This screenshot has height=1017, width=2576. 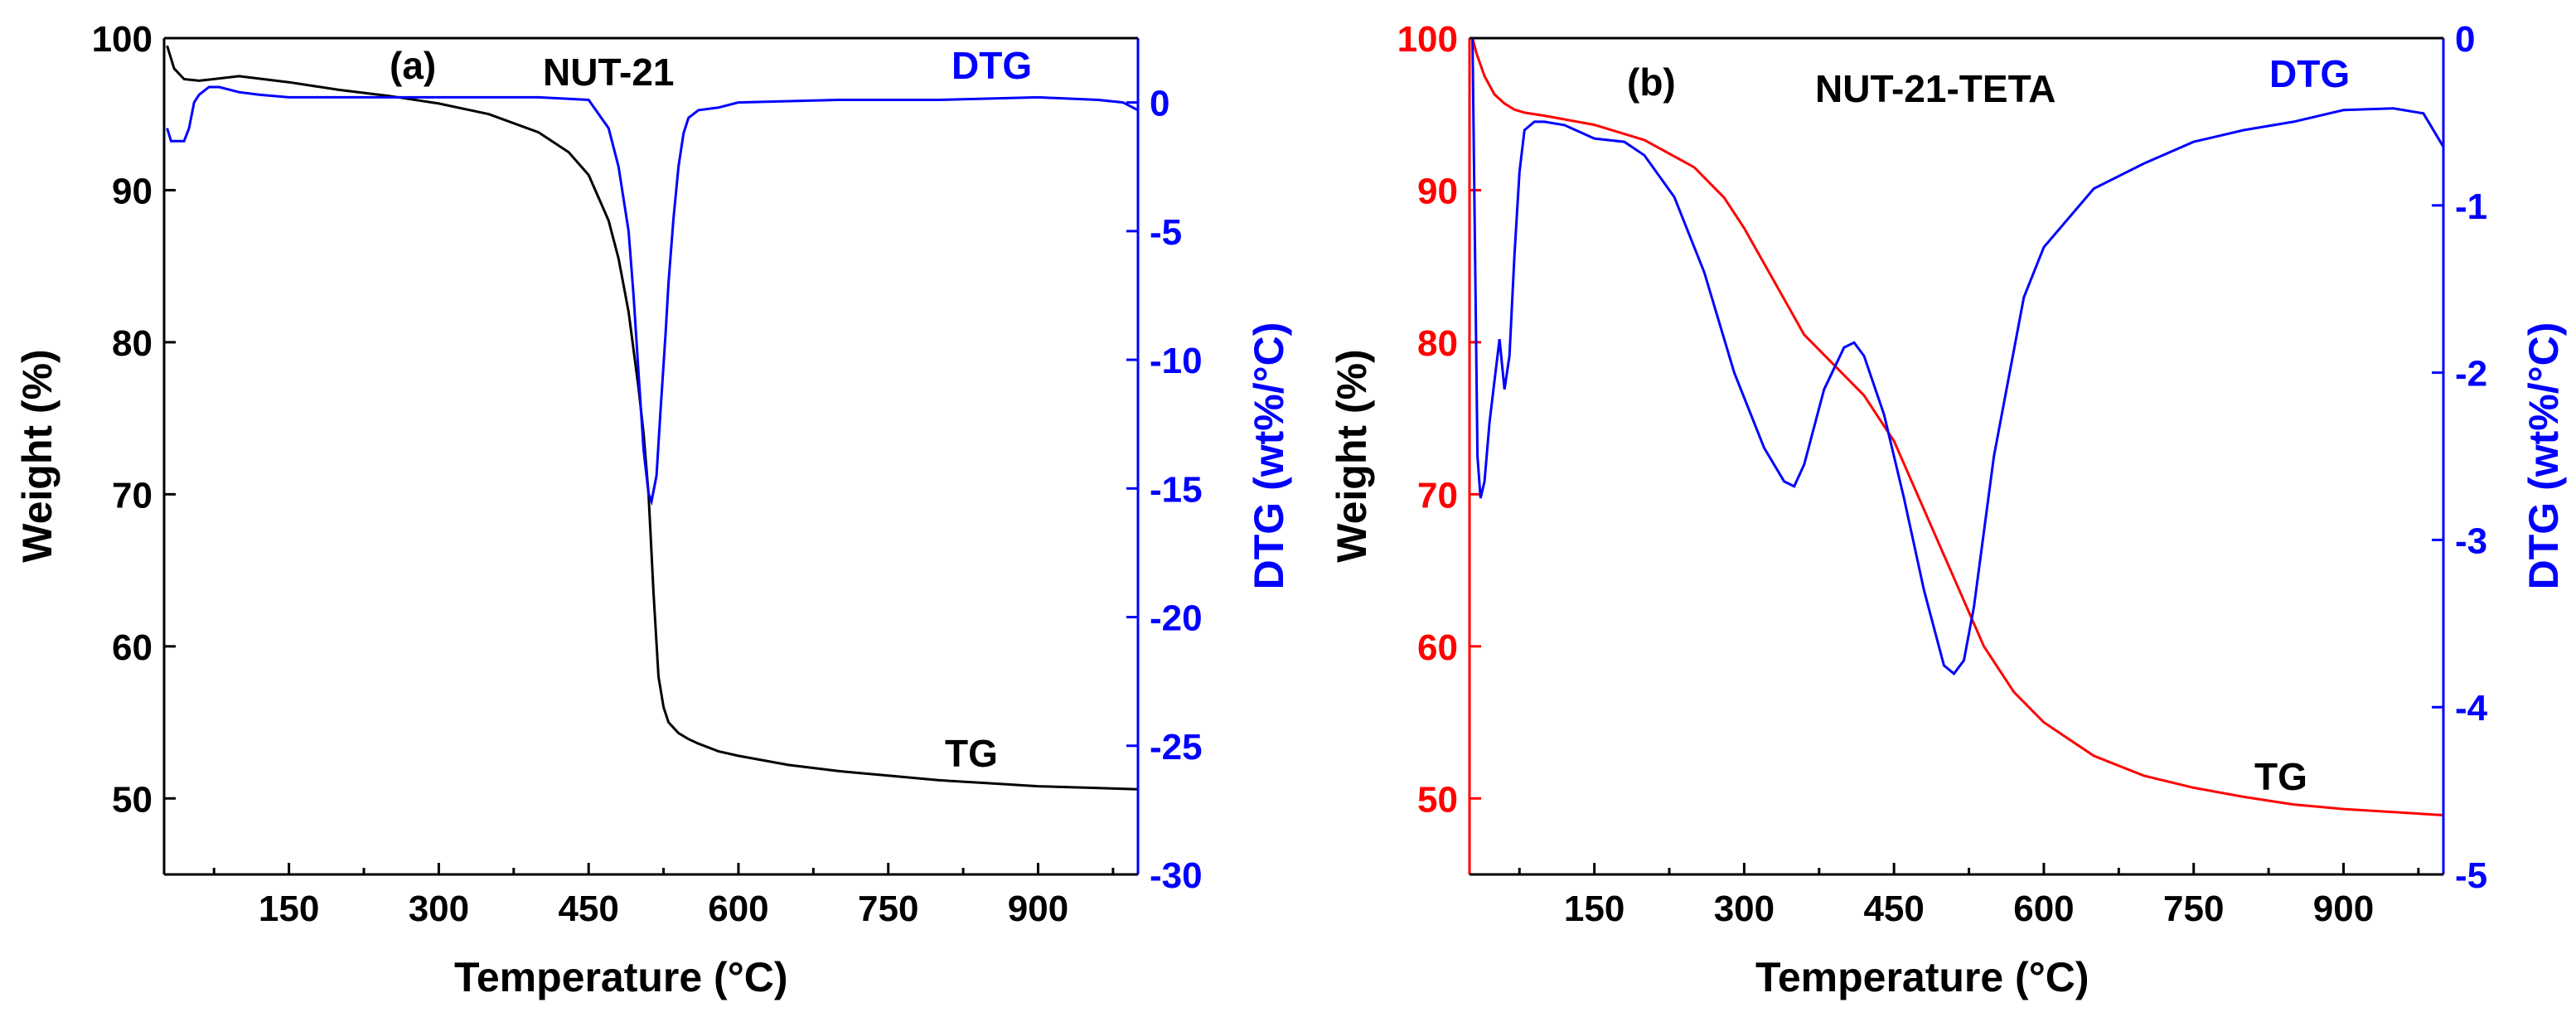 What do you see at coordinates (1176, 747) in the screenshot?
I see `y-right-tick-label: -25` at bounding box center [1176, 747].